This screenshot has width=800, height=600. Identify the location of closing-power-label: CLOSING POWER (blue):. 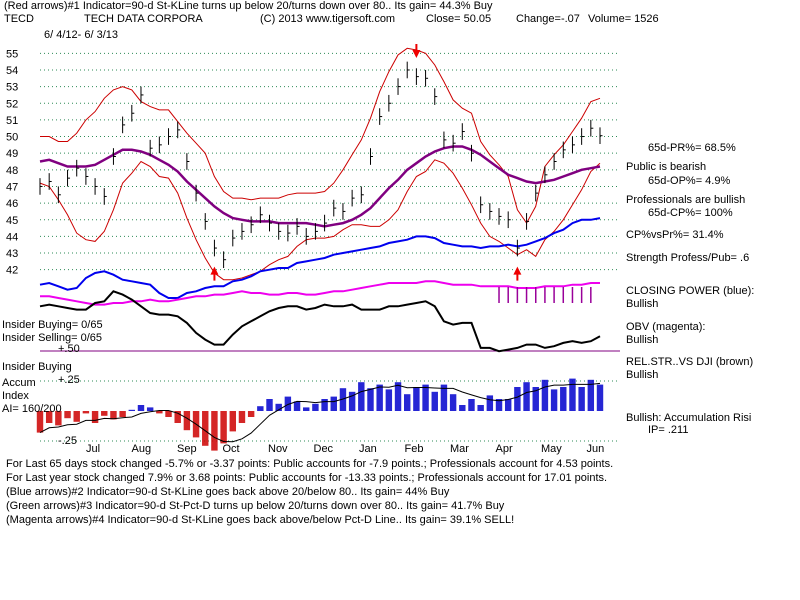
(690, 291).